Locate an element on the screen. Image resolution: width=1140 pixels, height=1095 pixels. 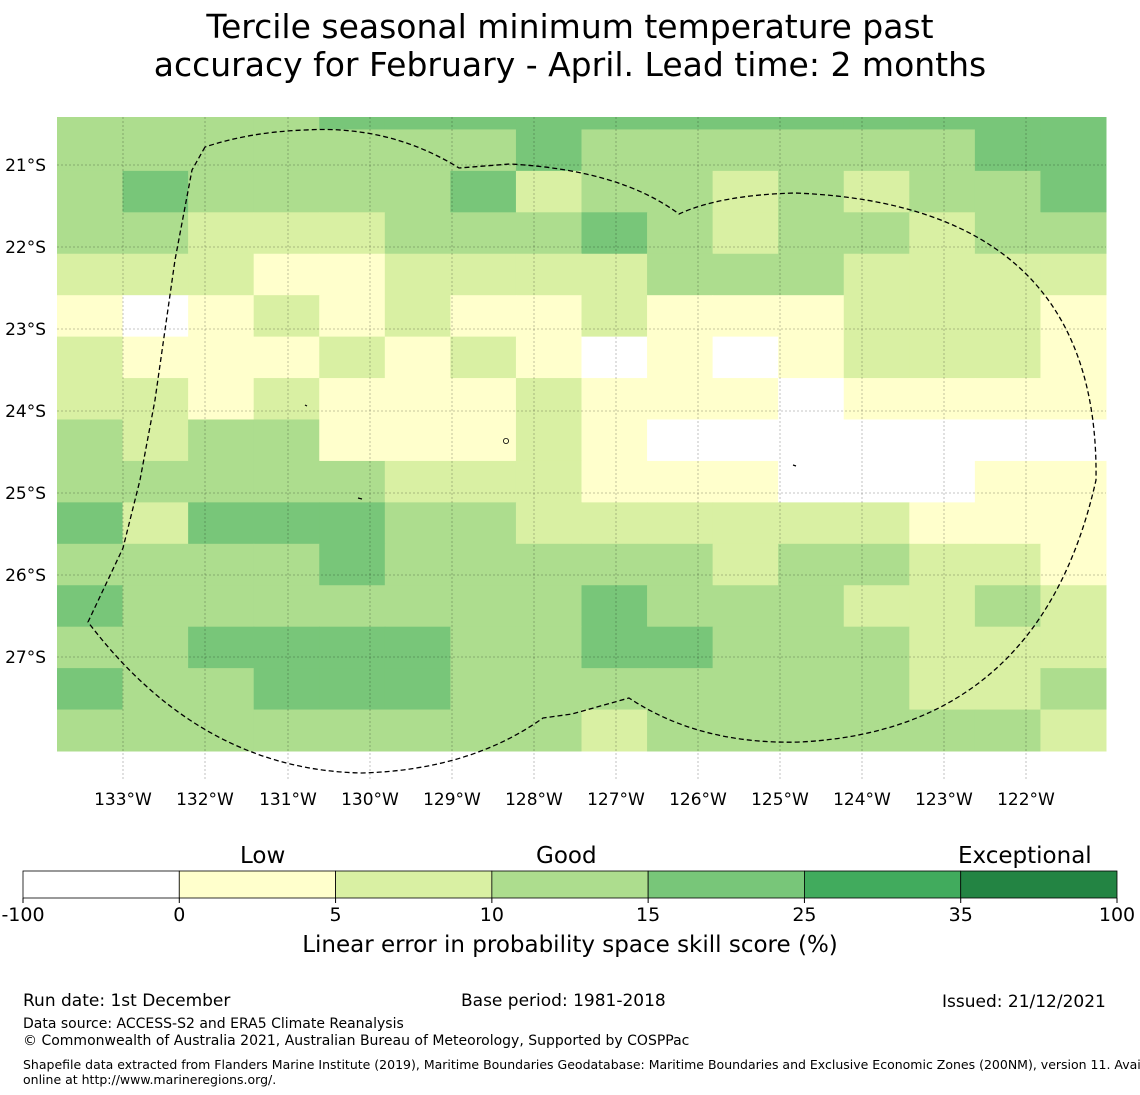
longitude-label: 129°W is located at coordinates (452, 800).